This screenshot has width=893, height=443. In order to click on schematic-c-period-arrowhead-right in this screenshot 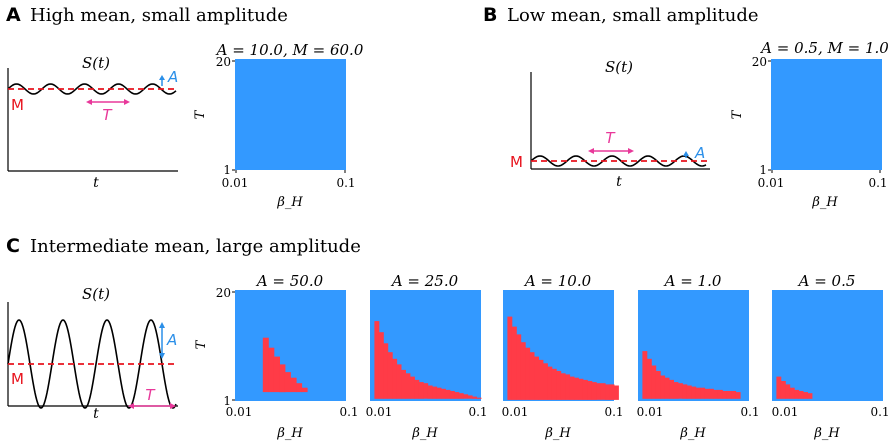, I will do `click(173, 406)`.